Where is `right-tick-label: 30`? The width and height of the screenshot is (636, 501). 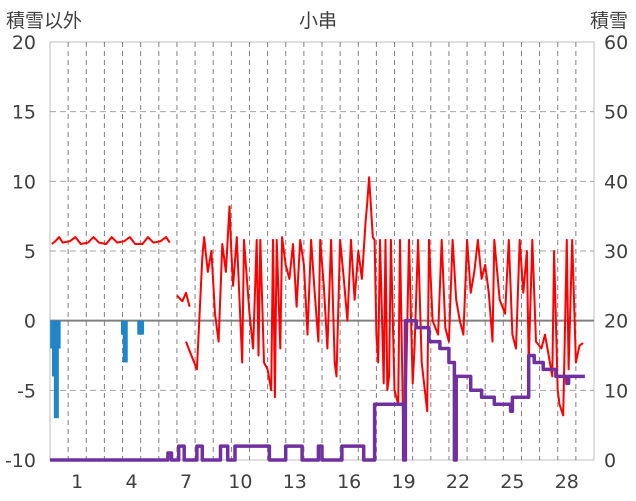
right-tick-label: 30 is located at coordinates (616, 252).